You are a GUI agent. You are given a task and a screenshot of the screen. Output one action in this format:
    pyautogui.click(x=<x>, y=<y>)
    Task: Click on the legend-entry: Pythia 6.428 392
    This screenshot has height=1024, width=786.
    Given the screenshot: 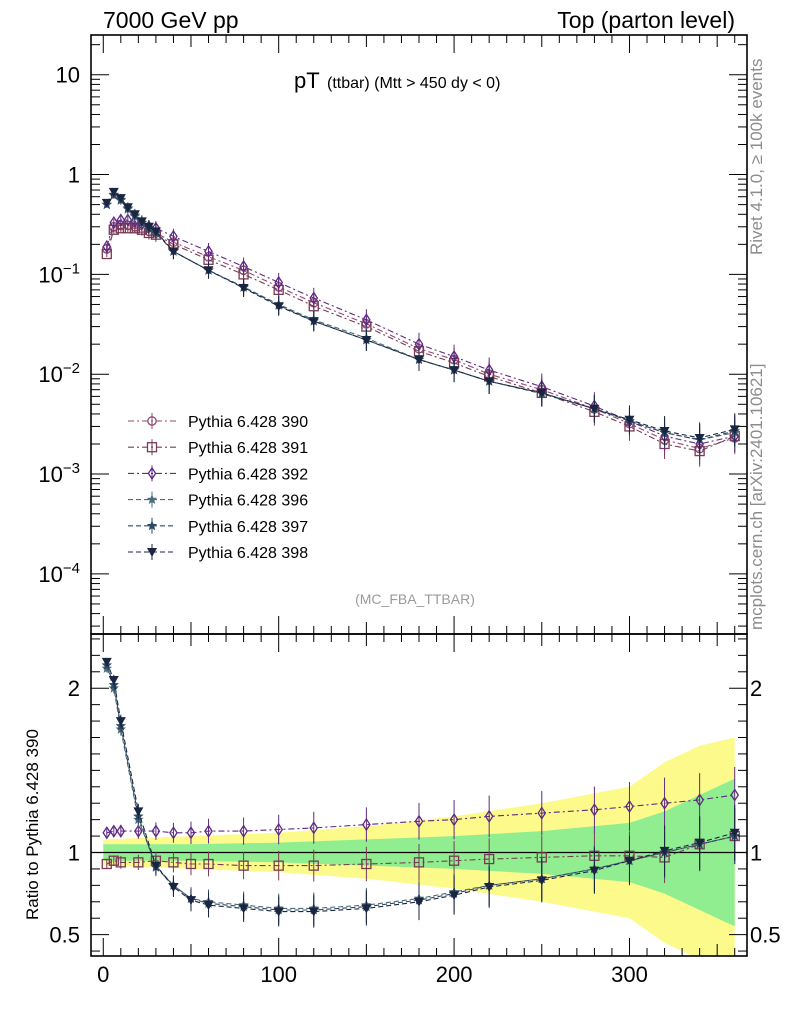 What is the action you would take?
    pyautogui.click(x=218, y=474)
    